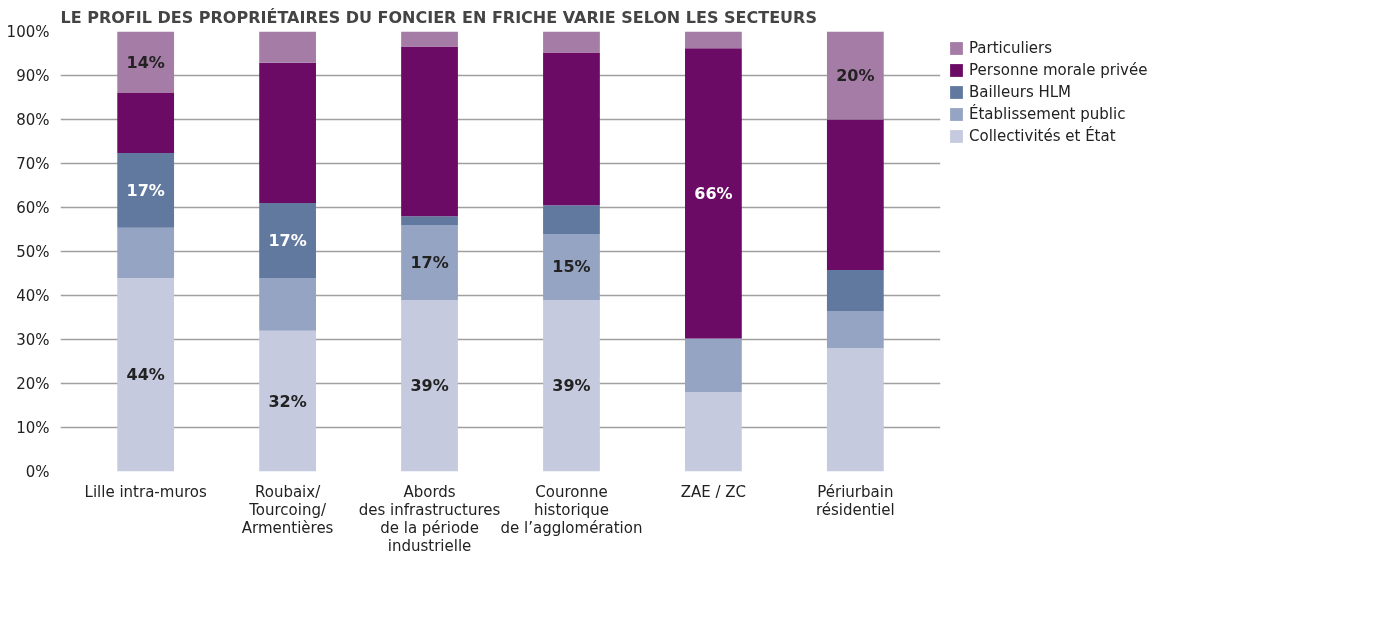  What do you see at coordinates (1047, 114) in the screenshot?
I see `legend-label: Établissement public` at bounding box center [1047, 114].